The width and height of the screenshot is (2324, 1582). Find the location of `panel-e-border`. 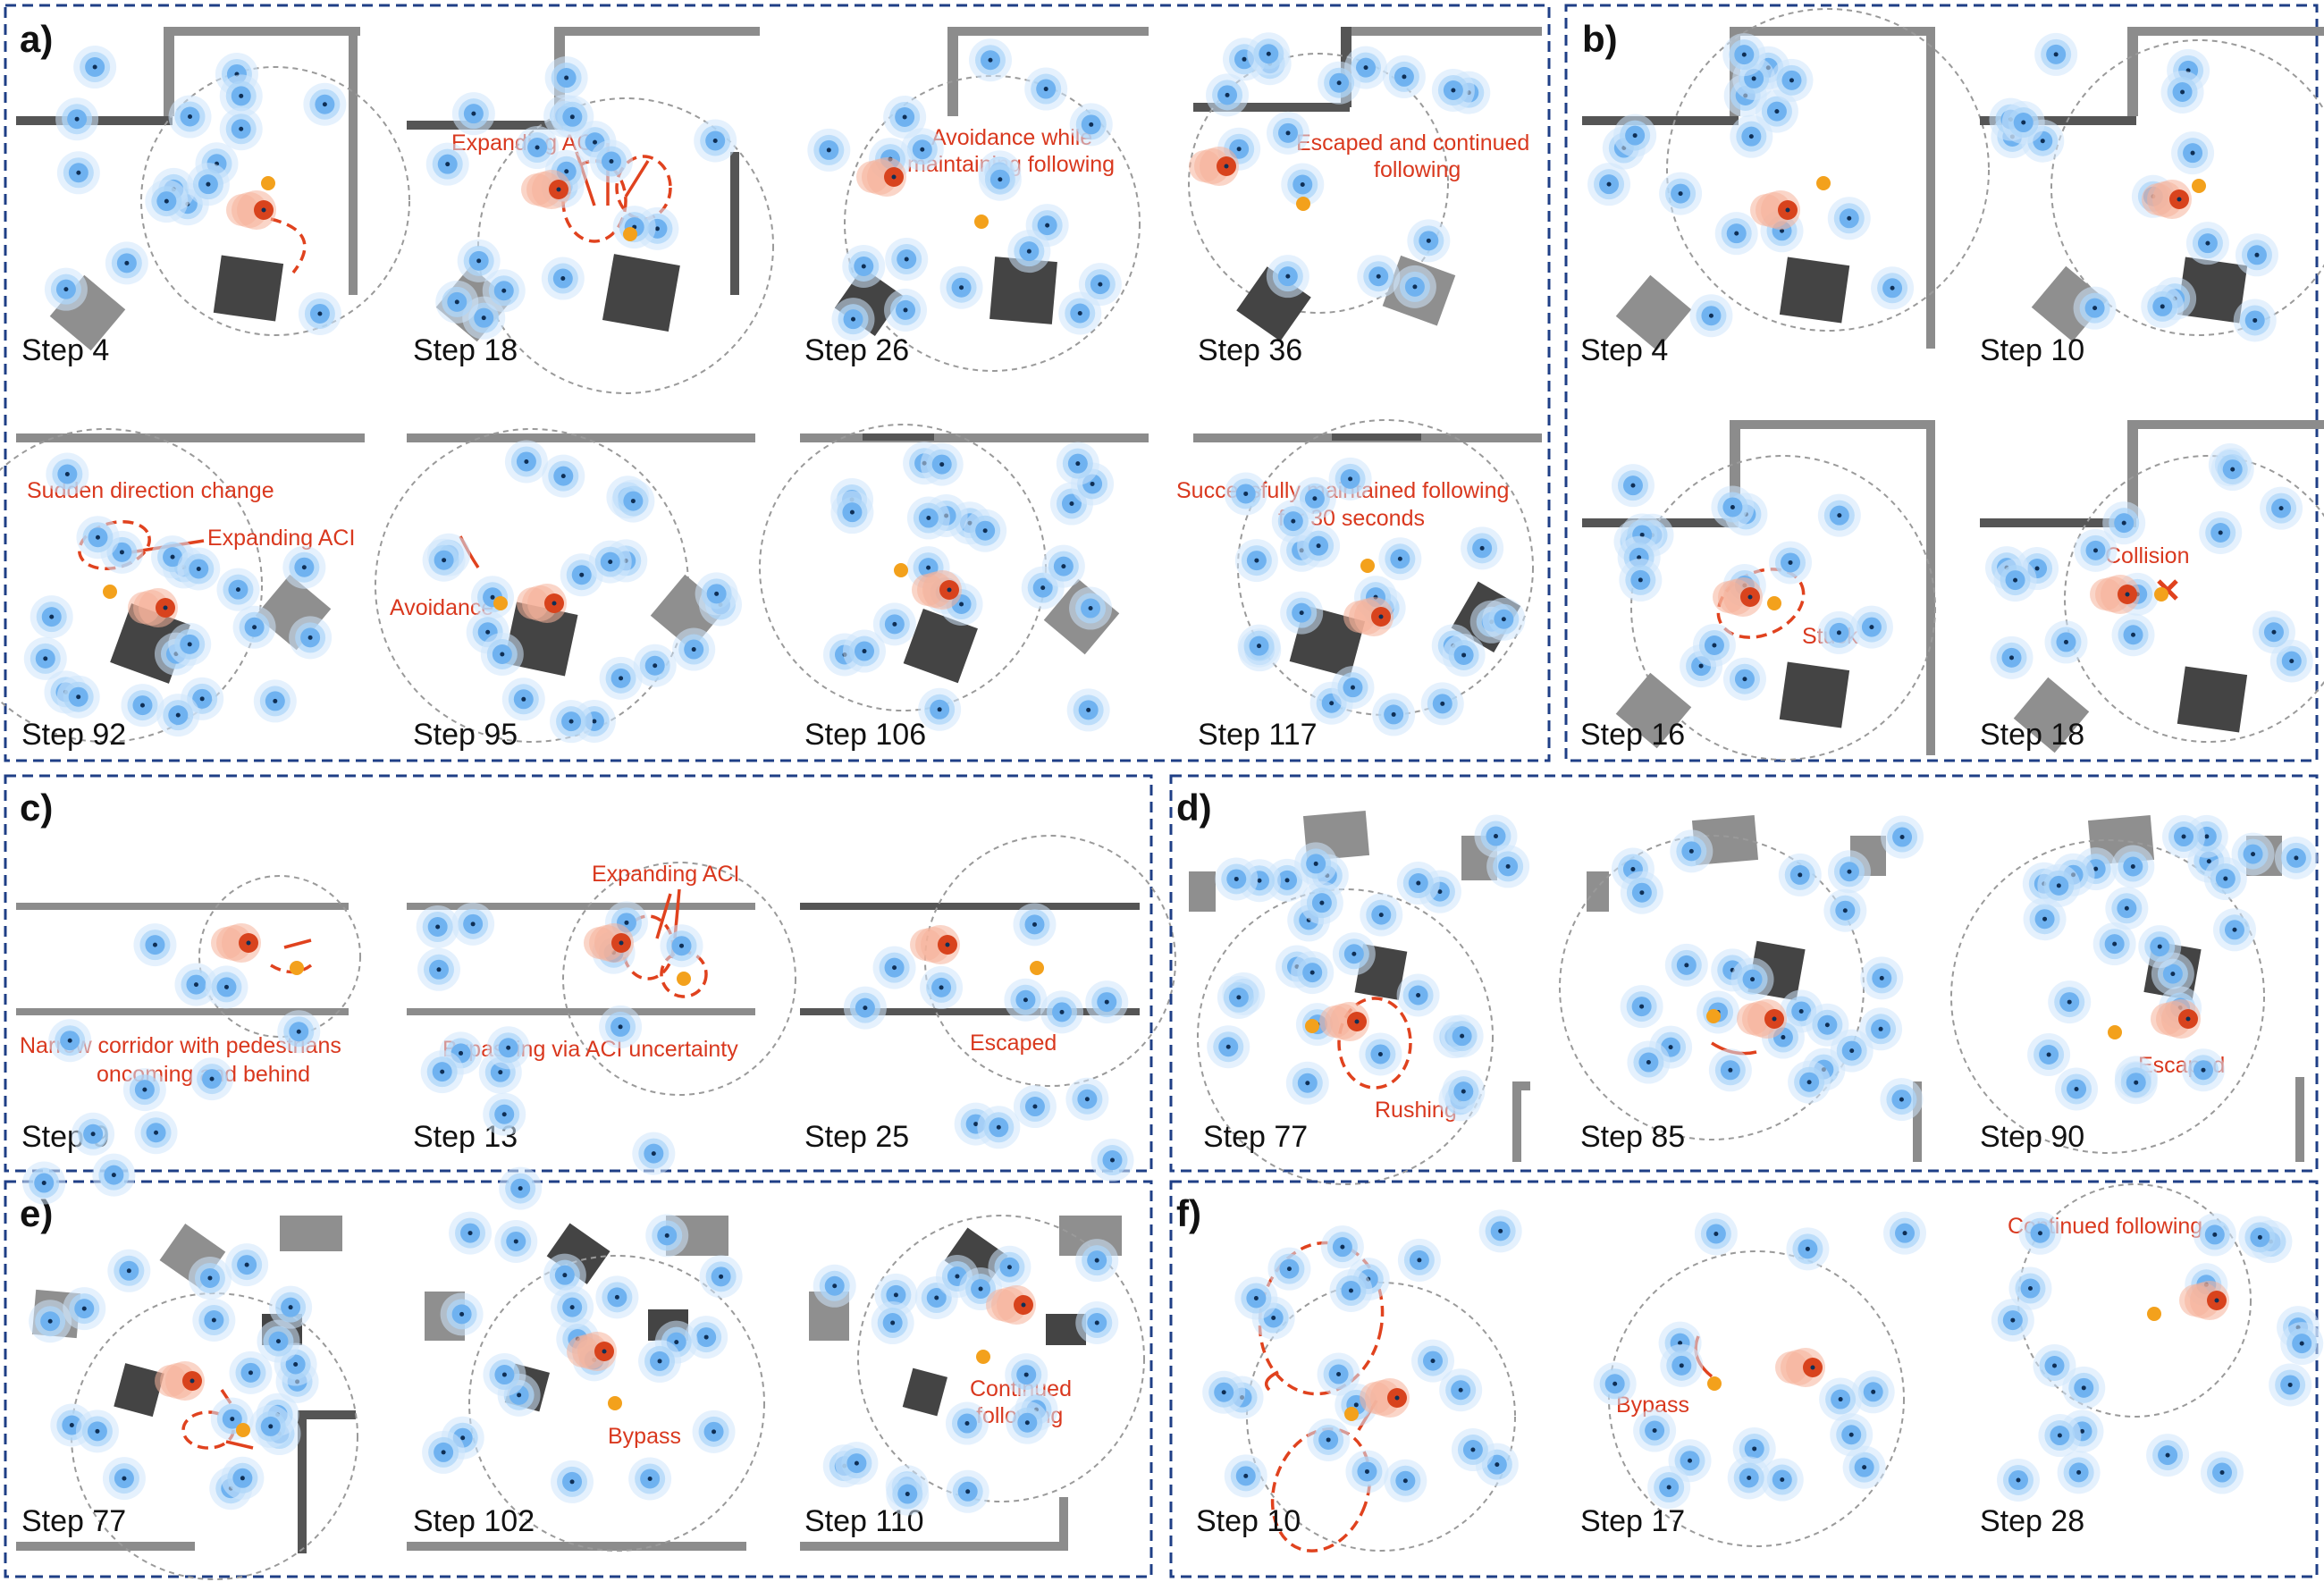

panel-e-border is located at coordinates (578, 1379).